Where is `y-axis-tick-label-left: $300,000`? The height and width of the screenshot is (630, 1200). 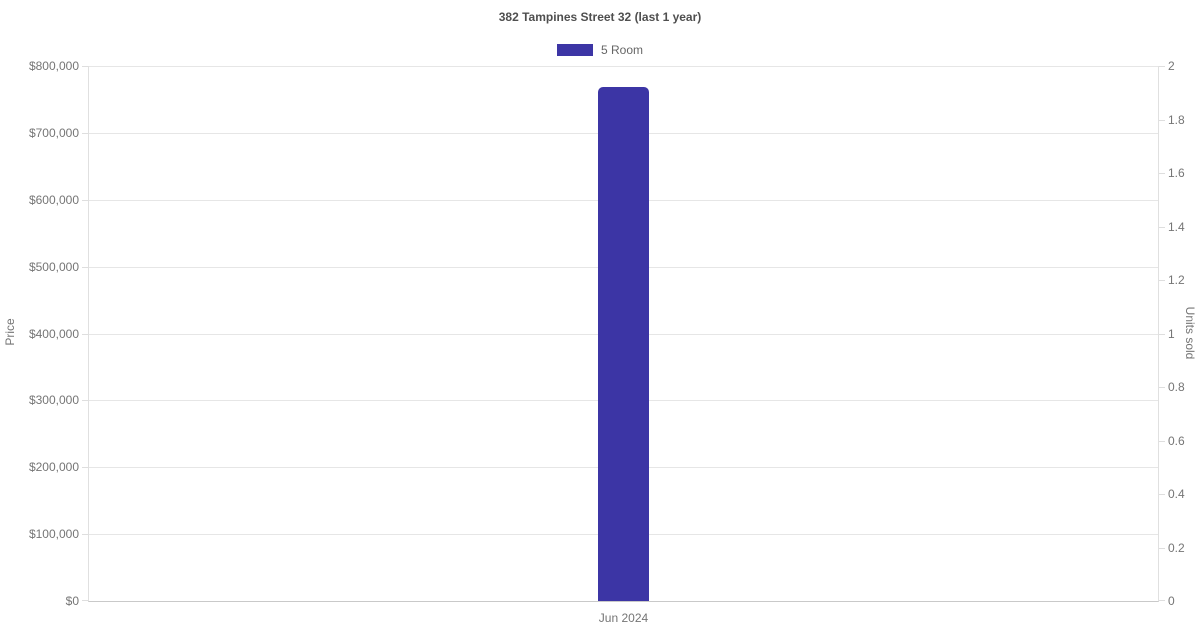 y-axis-tick-label-left: $300,000 is located at coordinates (53, 400).